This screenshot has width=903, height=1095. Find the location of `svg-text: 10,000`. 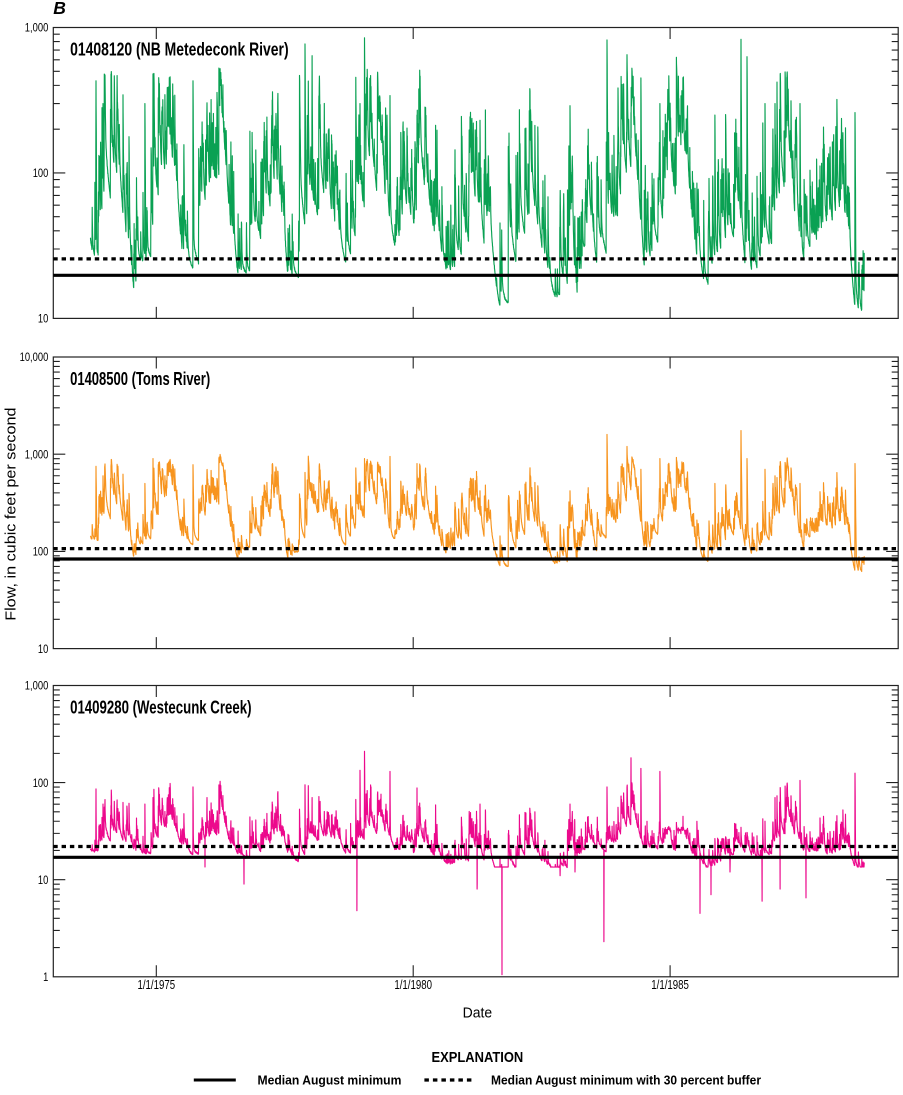

svg-text: 10,000 is located at coordinates (34, 357).